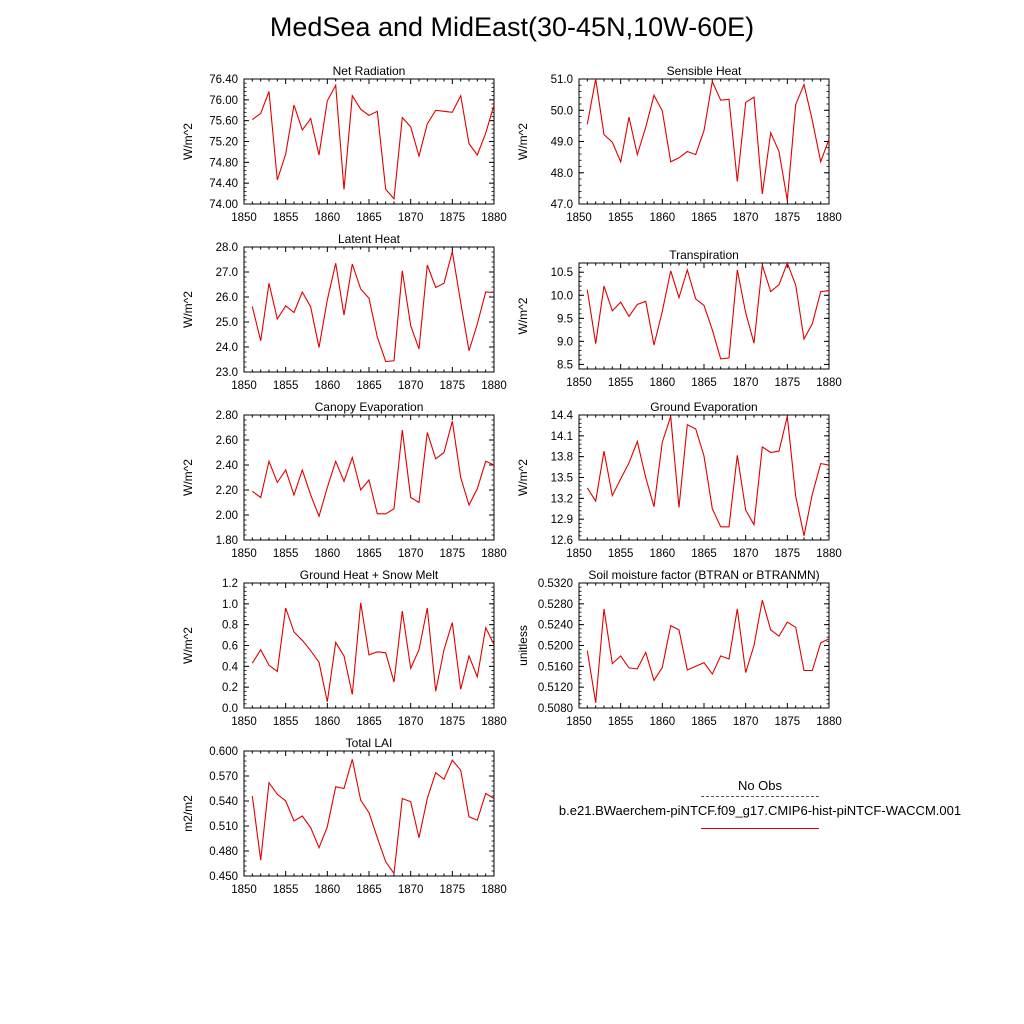 This screenshot has width=1024, height=1024. I want to click on y-tick-label: 0.480, so click(223, 852).